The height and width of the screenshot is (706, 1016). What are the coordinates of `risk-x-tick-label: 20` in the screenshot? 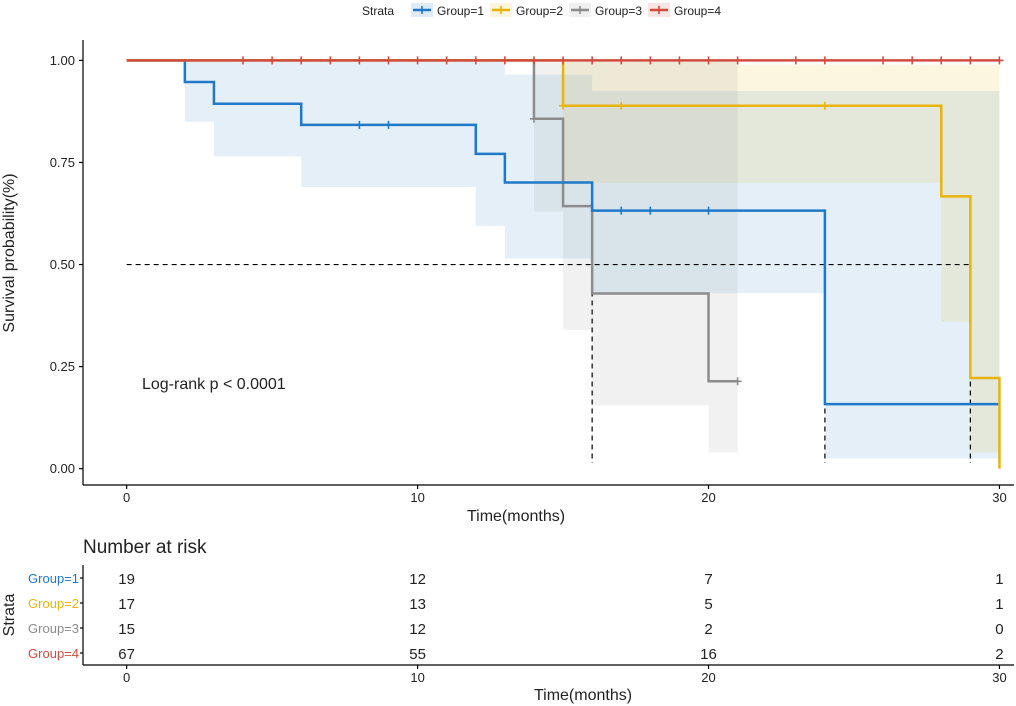 It's located at (708, 677).